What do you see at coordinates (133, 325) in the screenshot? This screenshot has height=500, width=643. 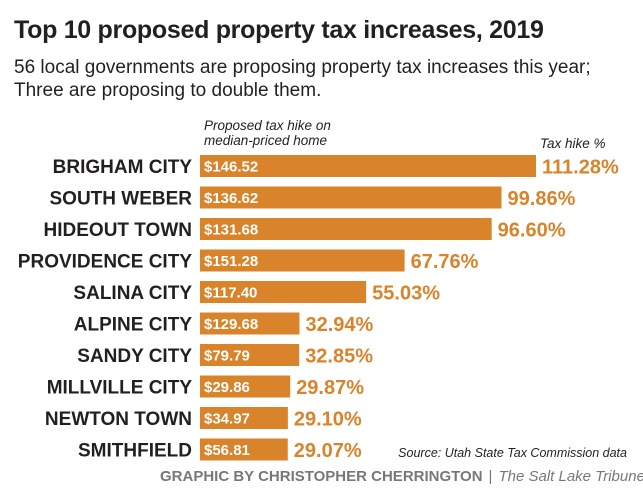 I see `category-label: ALPINE CITY` at bounding box center [133, 325].